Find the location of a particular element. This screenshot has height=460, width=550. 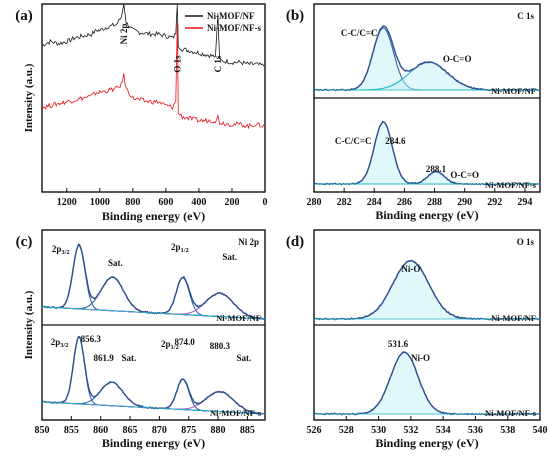

x-tick-label: 282 is located at coordinates (344, 202).